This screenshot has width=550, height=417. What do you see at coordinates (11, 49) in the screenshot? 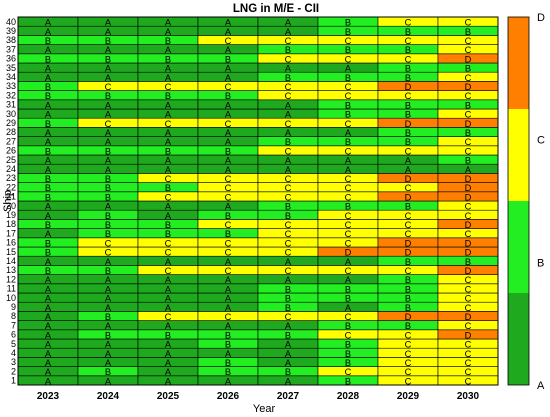
I see `y-tick-label: 37` at bounding box center [11, 49].